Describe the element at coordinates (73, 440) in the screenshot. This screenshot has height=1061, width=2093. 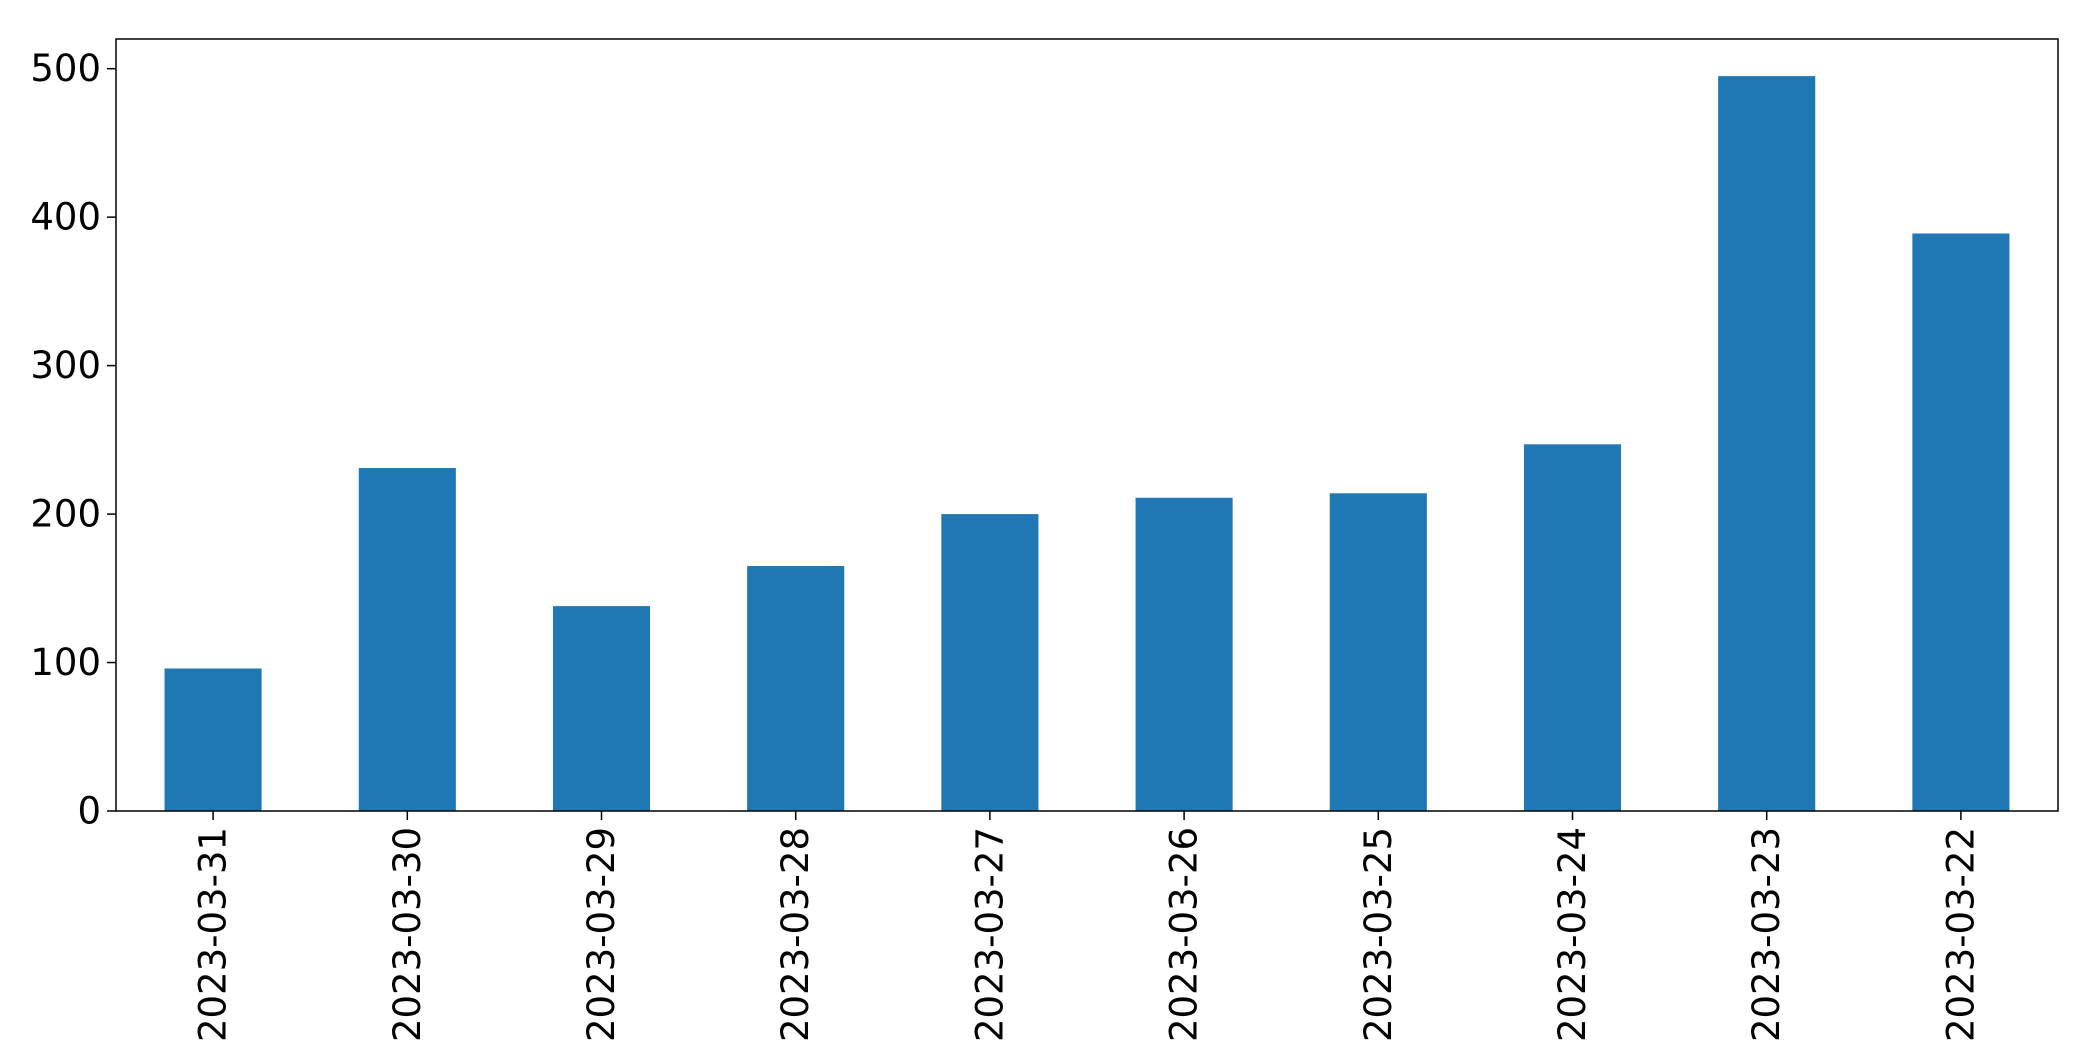
I see `y-axis: 0 100 200 300 400 500` at that location.